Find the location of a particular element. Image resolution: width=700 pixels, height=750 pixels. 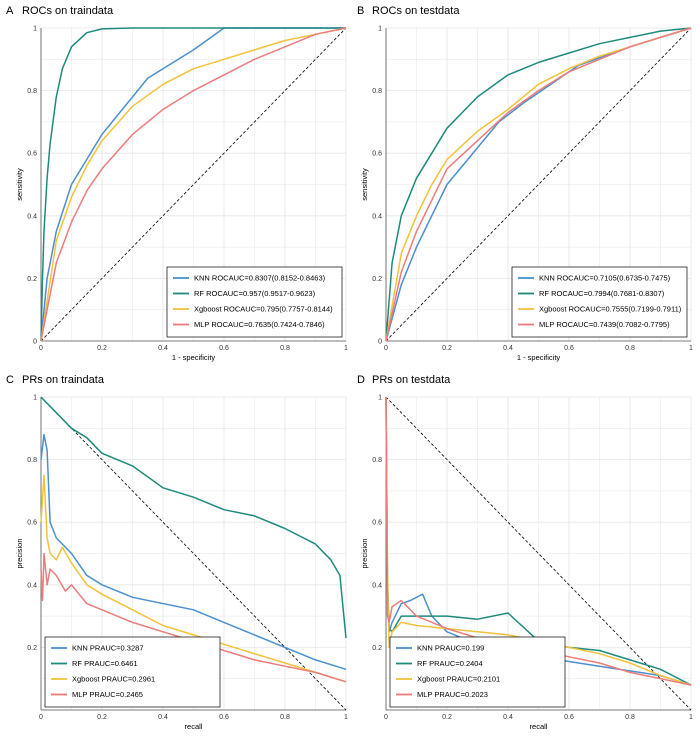

legend-entry: MLP ROCAUC=0.7635(0.7424-0.7846) is located at coordinates (259, 324).